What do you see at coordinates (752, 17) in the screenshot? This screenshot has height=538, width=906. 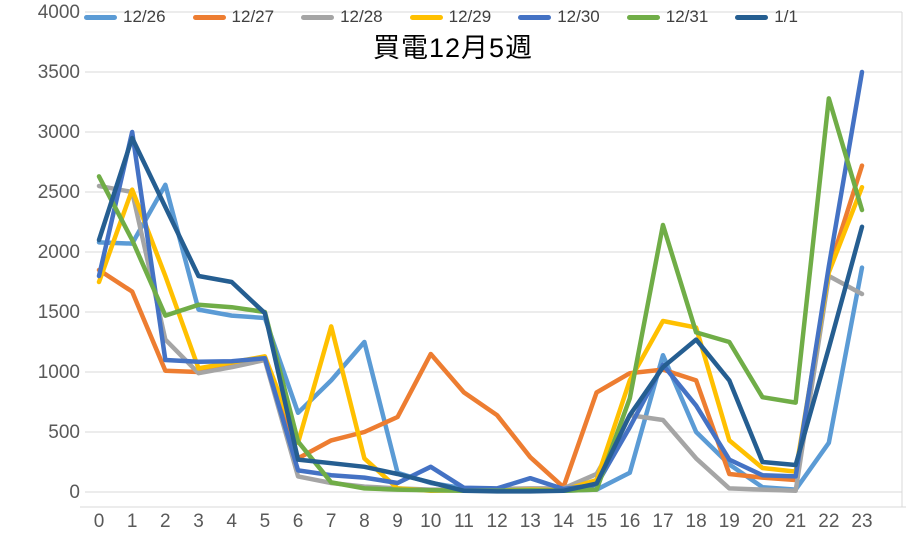 I see `legend-swatch-1/1` at bounding box center [752, 17].